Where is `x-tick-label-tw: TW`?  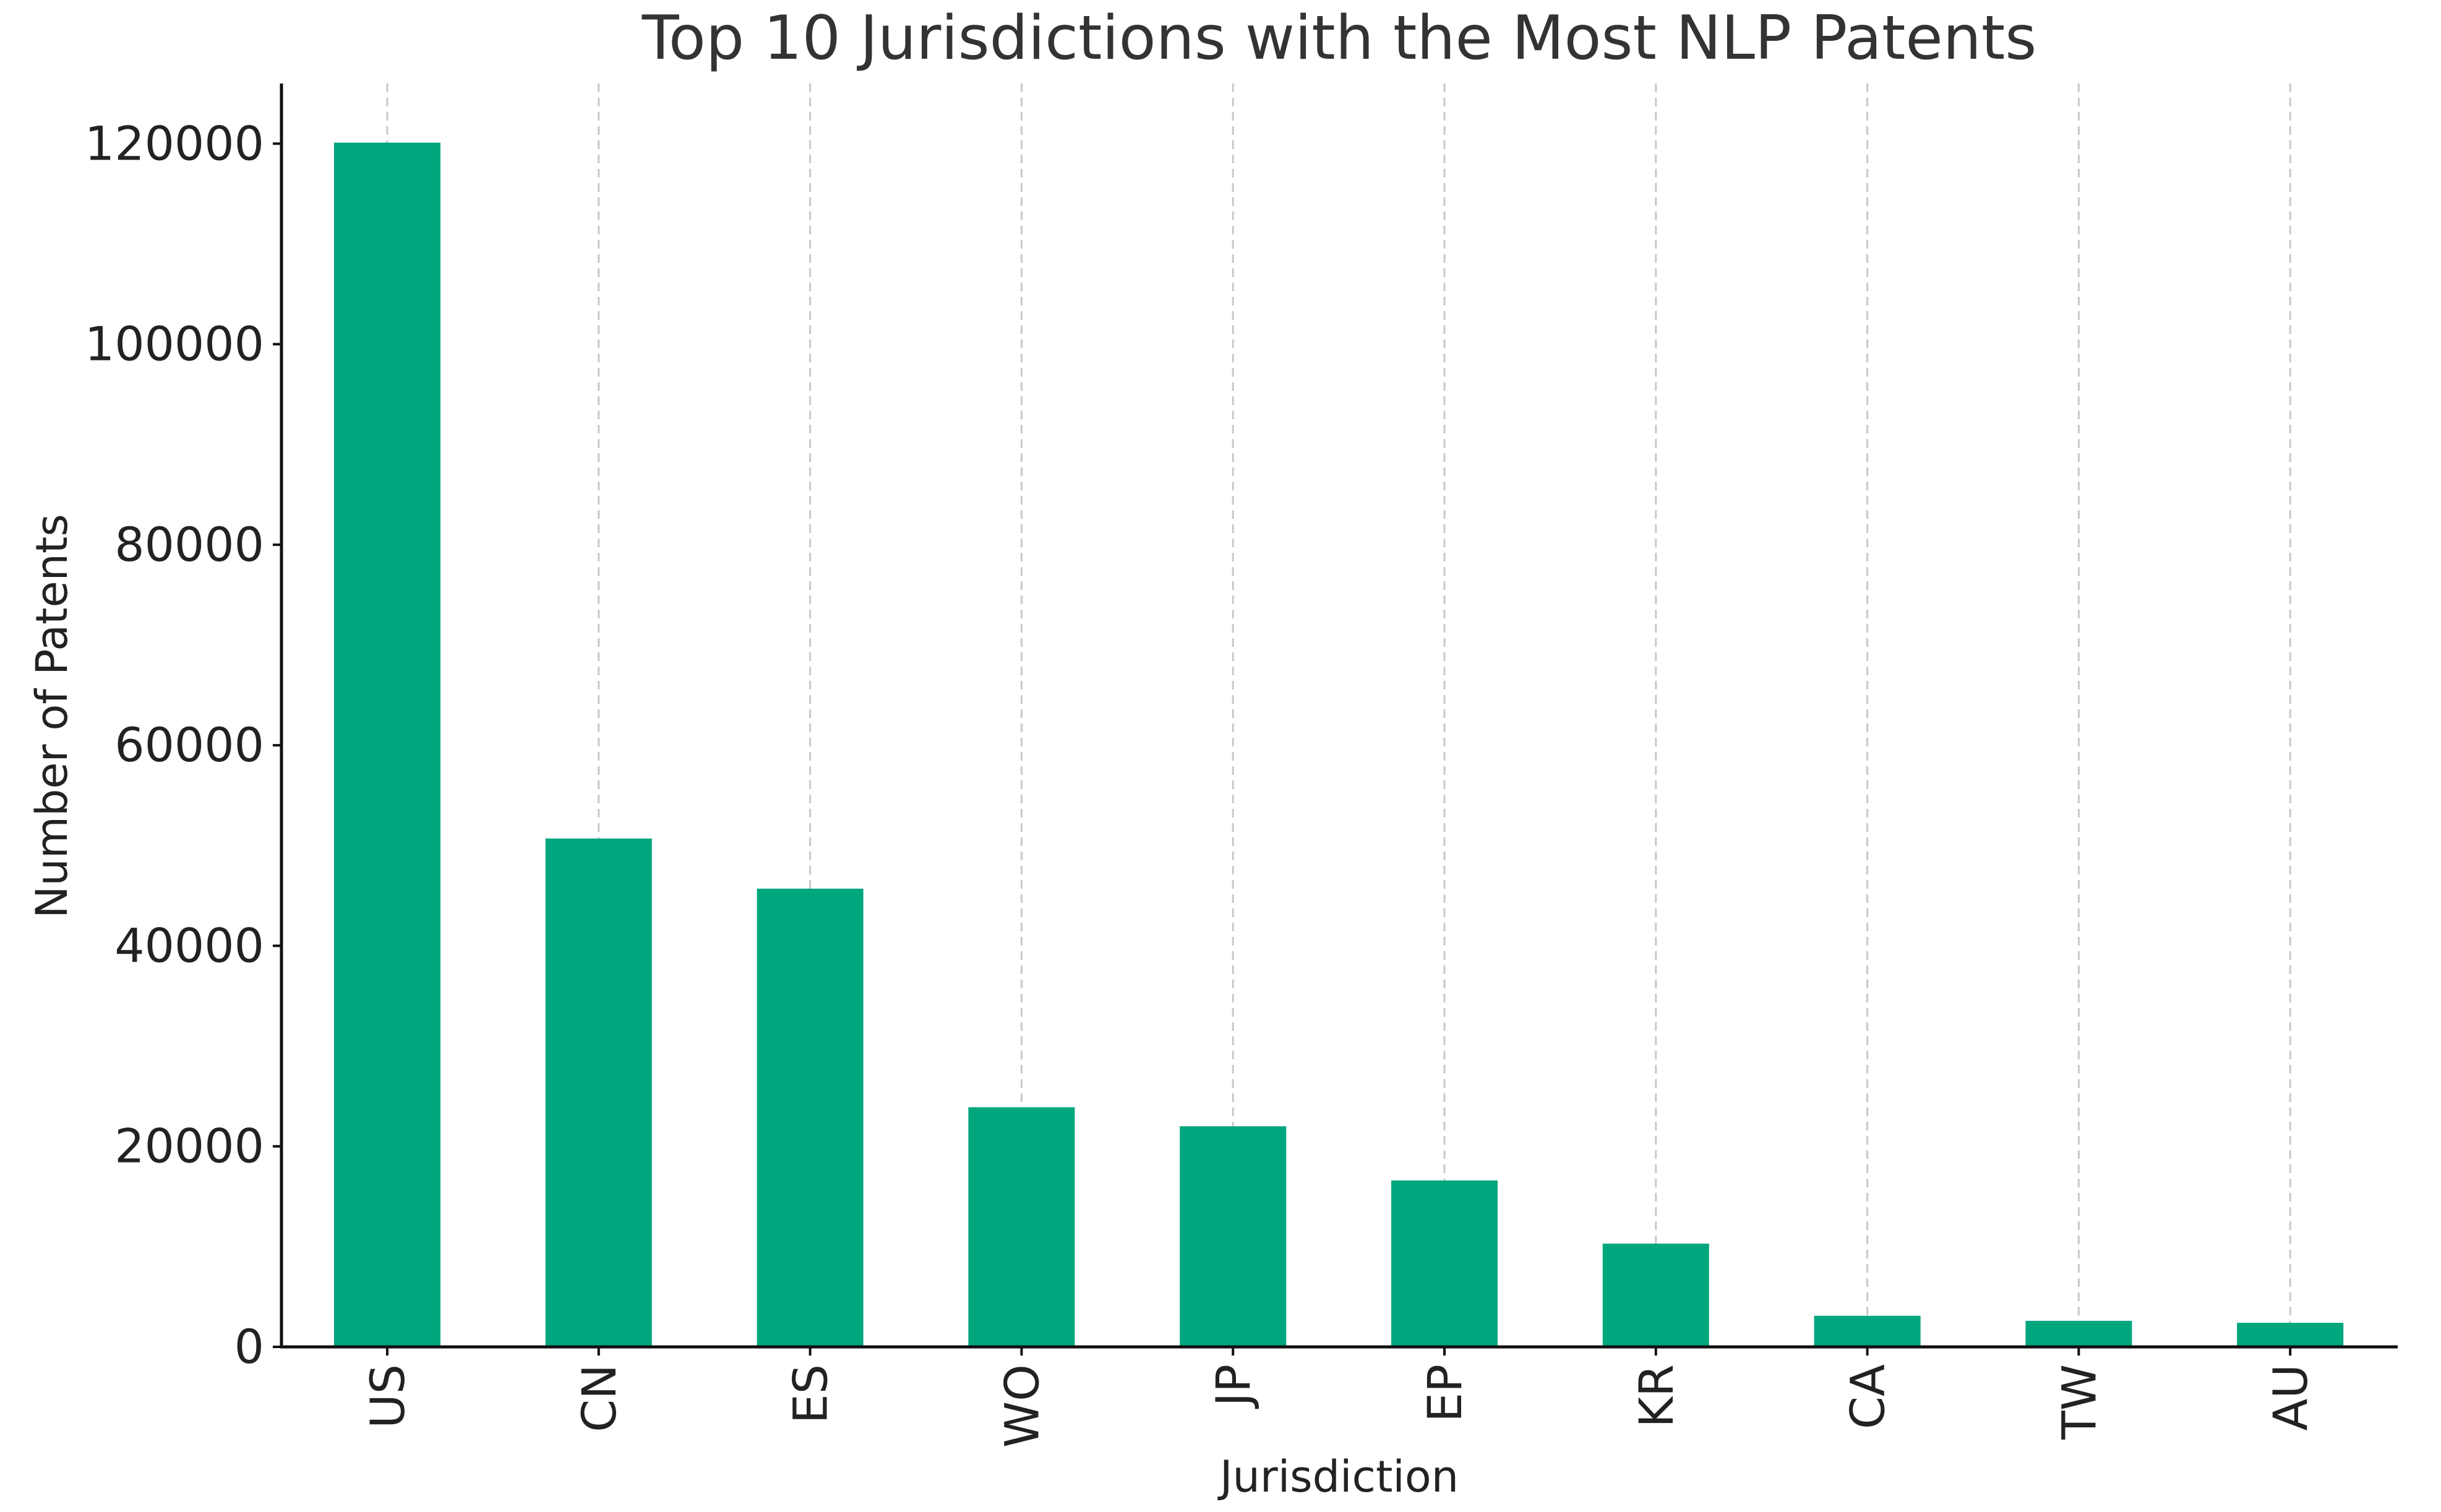 x-tick-label-tw: TW is located at coordinates (2078, 1402).